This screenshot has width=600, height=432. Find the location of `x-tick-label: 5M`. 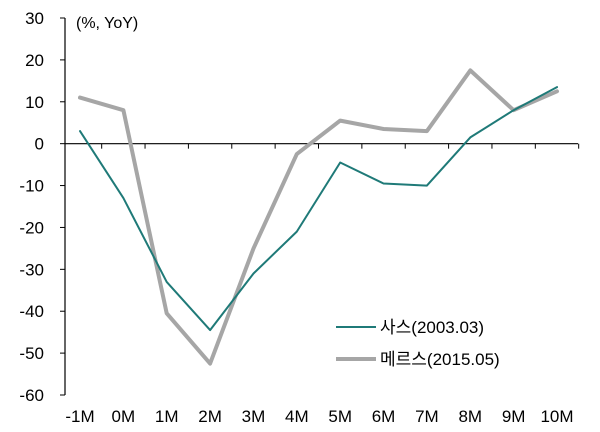

x-tick-label: 5M is located at coordinates (340, 416).